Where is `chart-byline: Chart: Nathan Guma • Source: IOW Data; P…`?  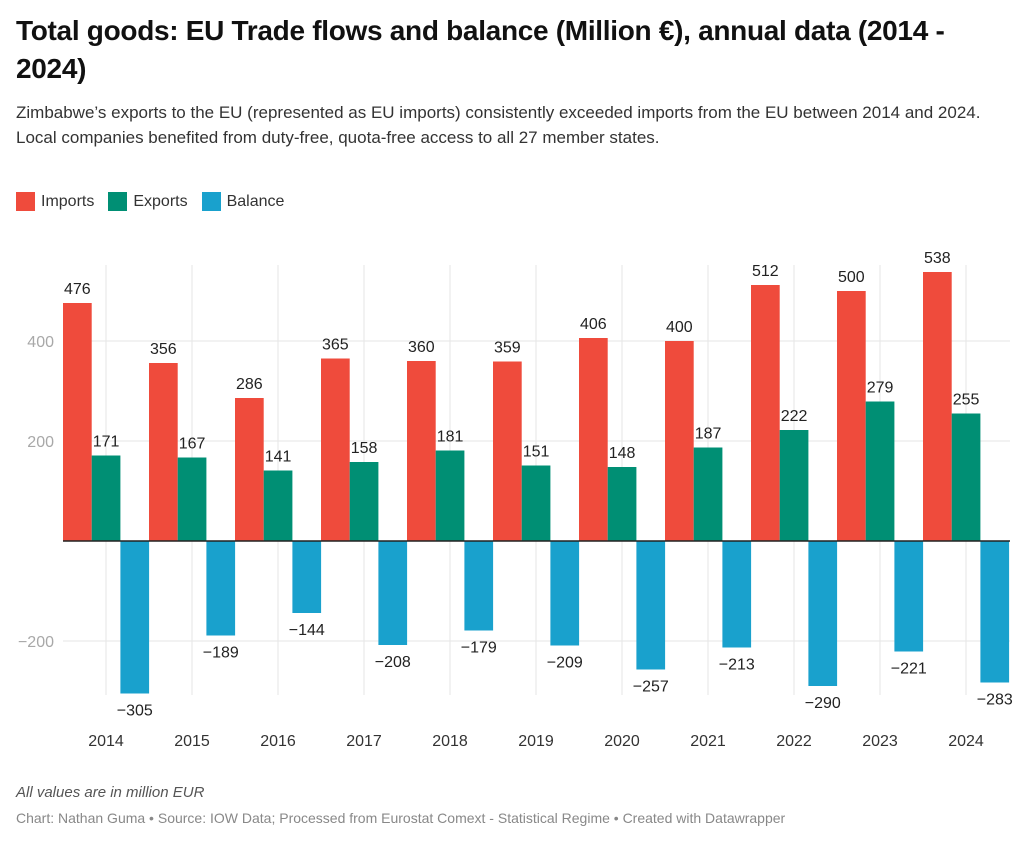 chart-byline: Chart: Nathan Guma • Source: IOW Data; P… is located at coordinates (401, 818).